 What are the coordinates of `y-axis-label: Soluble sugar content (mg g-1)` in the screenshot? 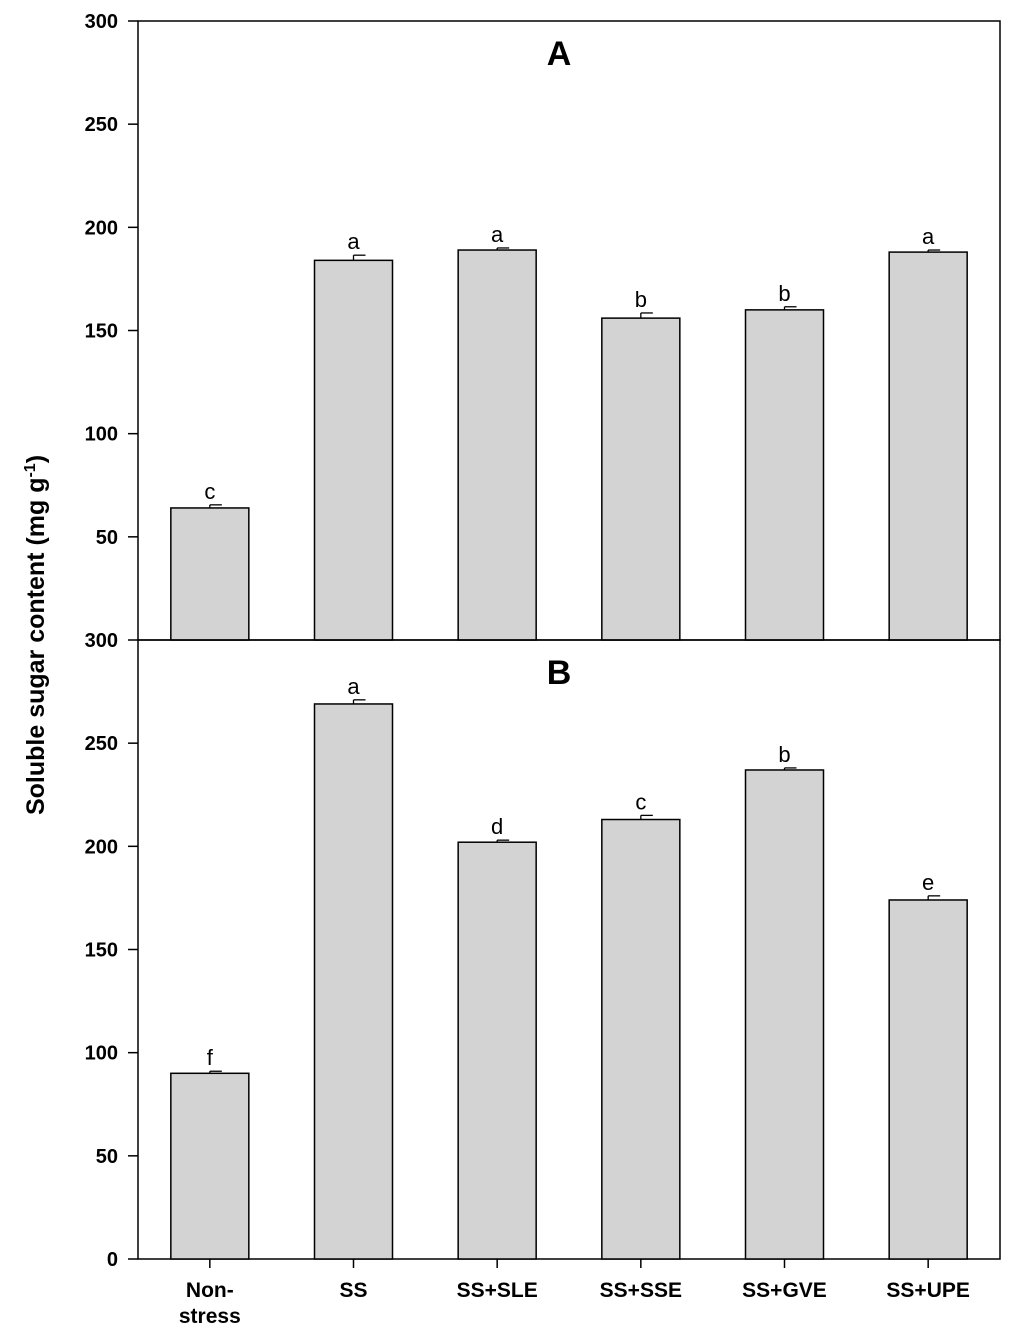 It's located at (36, 635).